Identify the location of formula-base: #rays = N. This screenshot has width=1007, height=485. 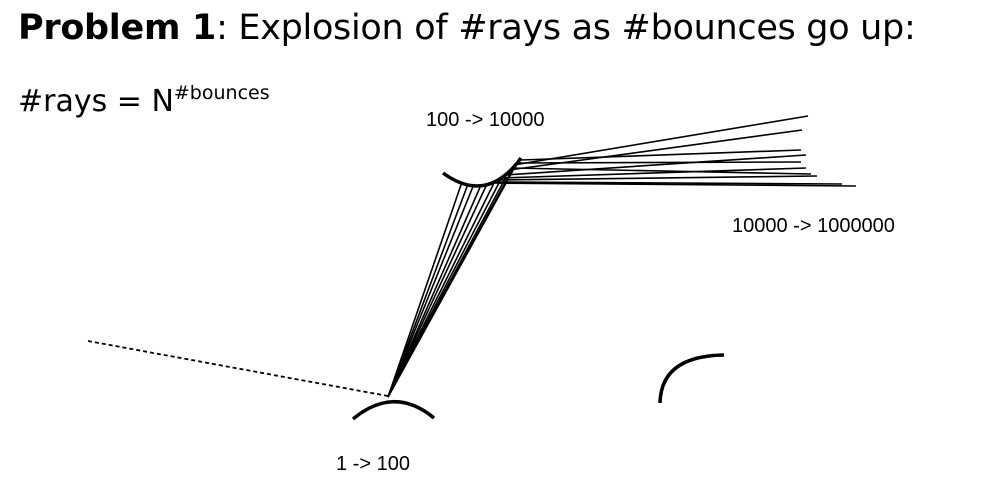
(96, 101).